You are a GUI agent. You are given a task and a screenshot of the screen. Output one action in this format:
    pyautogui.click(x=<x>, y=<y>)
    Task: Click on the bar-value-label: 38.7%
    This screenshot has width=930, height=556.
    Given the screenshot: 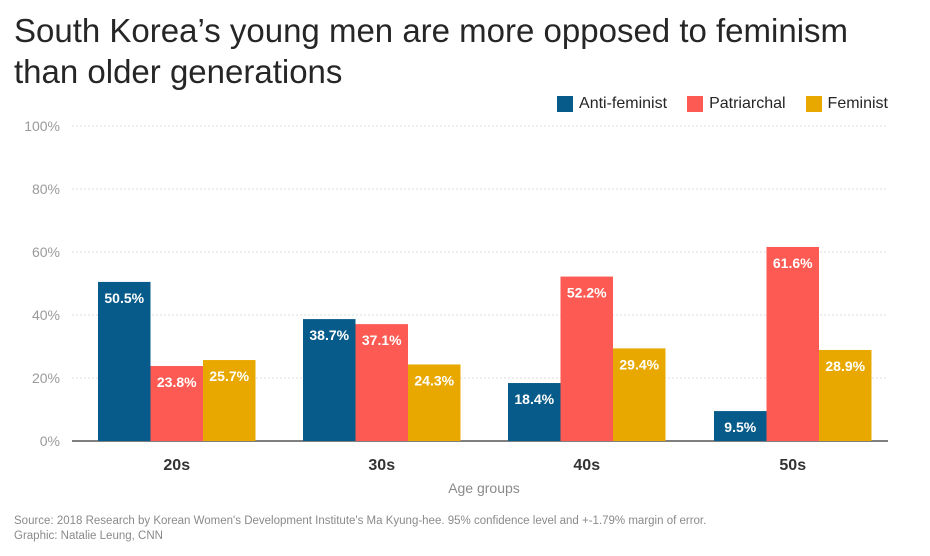 What is the action you would take?
    pyautogui.click(x=329, y=335)
    